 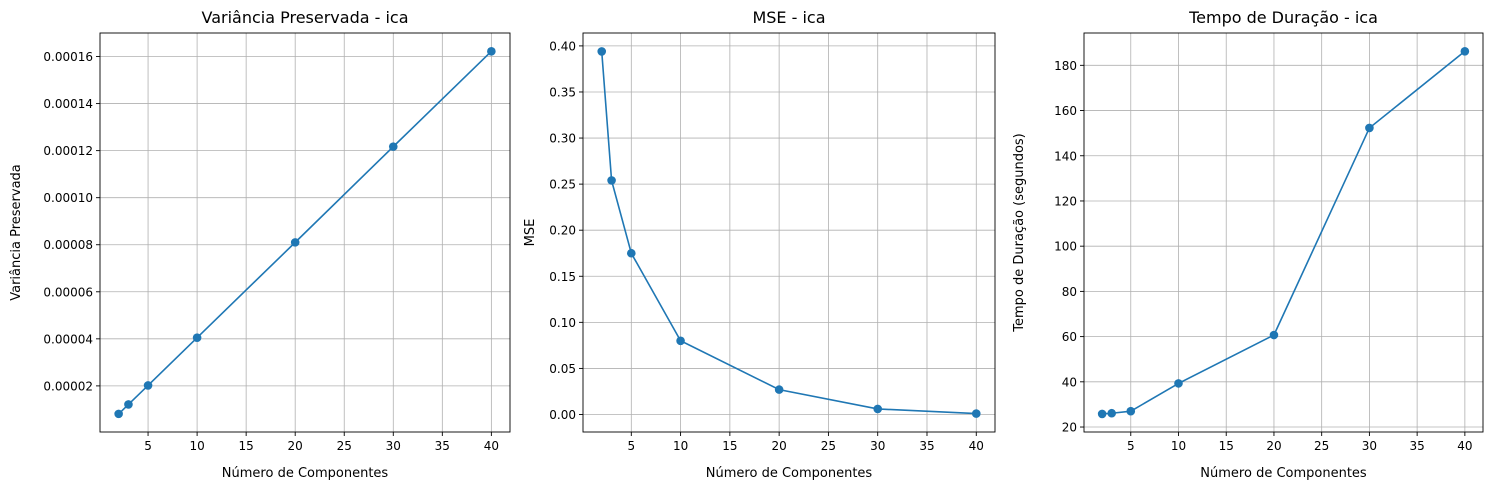 I want to click on y-tick-label: 0.00014, so click(x=68, y=104).